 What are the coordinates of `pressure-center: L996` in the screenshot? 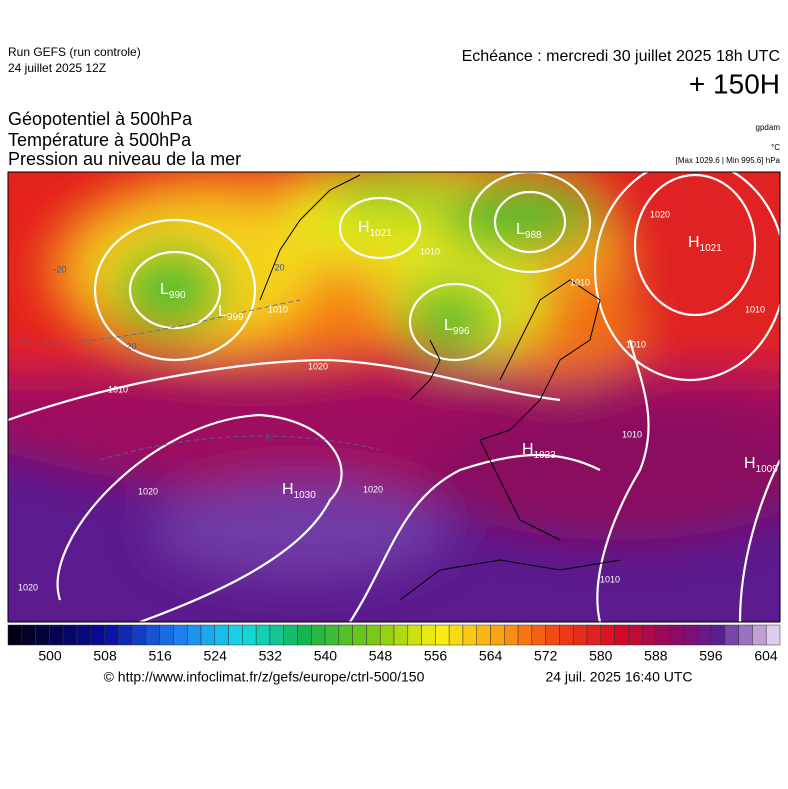 It's located at (457, 326).